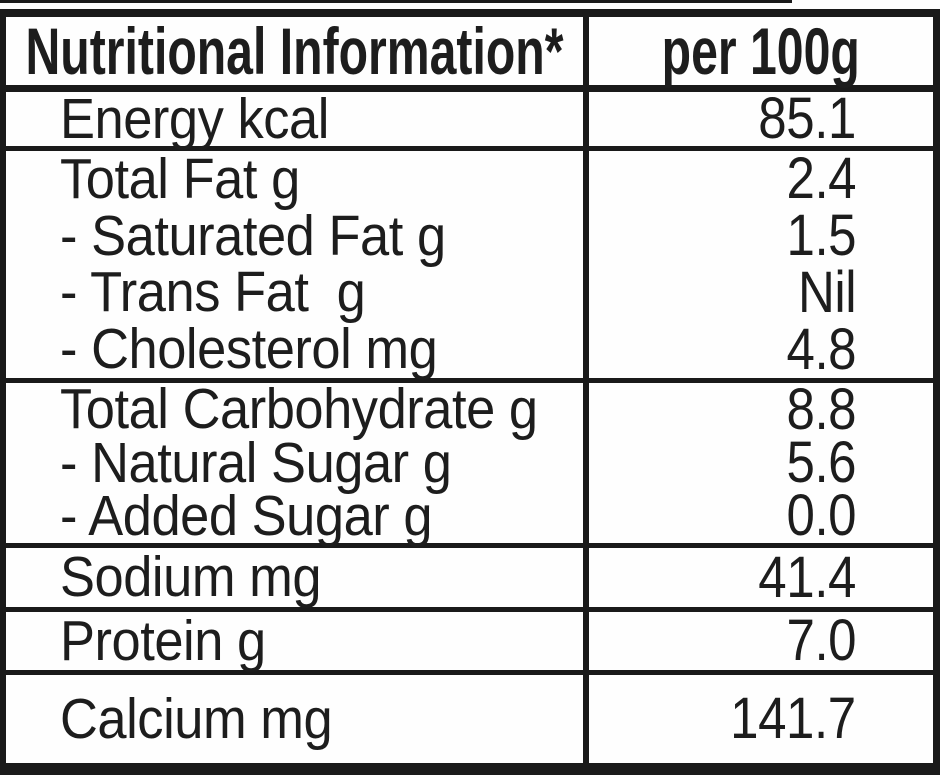 The width and height of the screenshot is (940, 778). What do you see at coordinates (761, 409) in the screenshot?
I see `row-value: 8.8` at bounding box center [761, 409].